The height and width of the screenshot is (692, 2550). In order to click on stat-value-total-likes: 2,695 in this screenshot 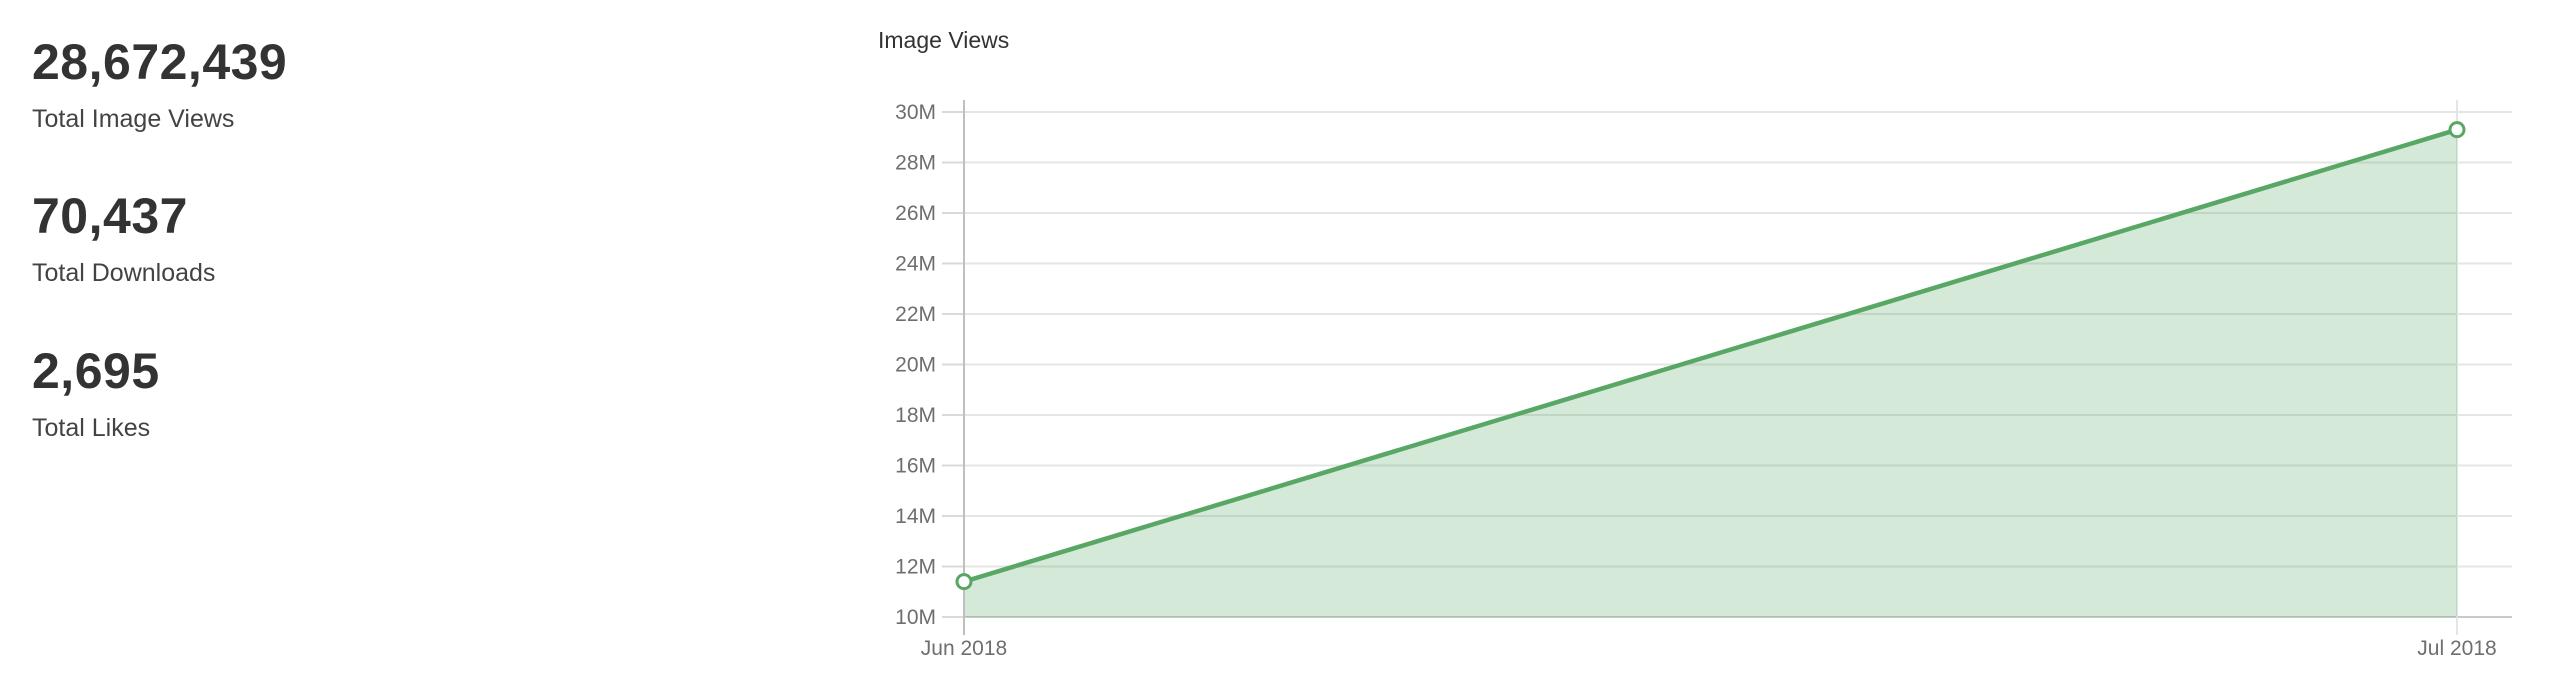, I will do `click(96, 371)`.